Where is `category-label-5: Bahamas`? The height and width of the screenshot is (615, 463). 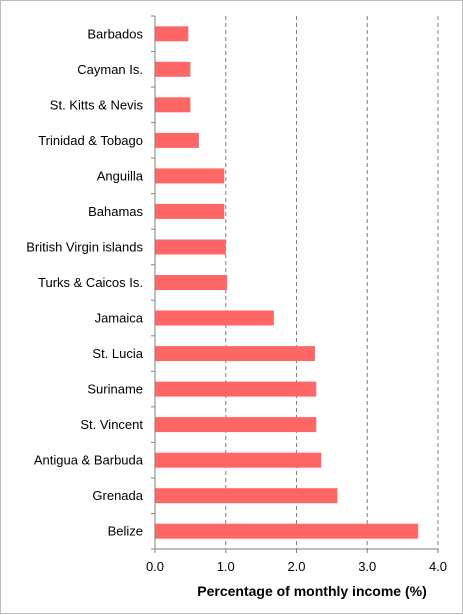
category-label-5: Bahamas is located at coordinates (115, 211).